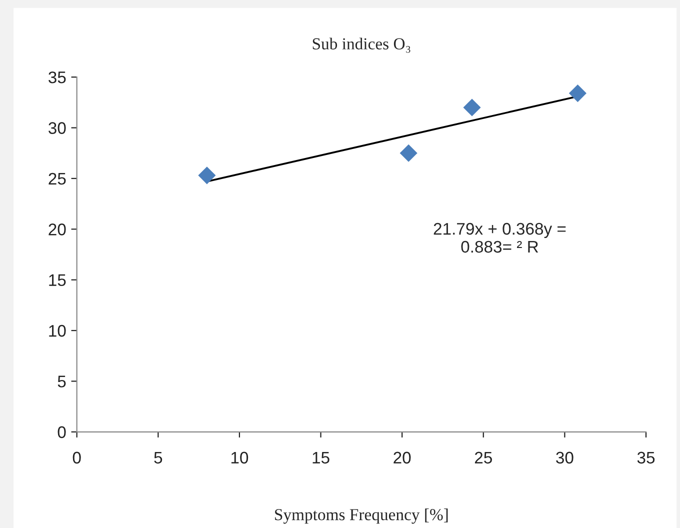 This screenshot has height=528, width=680. Describe the element at coordinates (321, 458) in the screenshot. I see `x-tick-label: 15` at that location.